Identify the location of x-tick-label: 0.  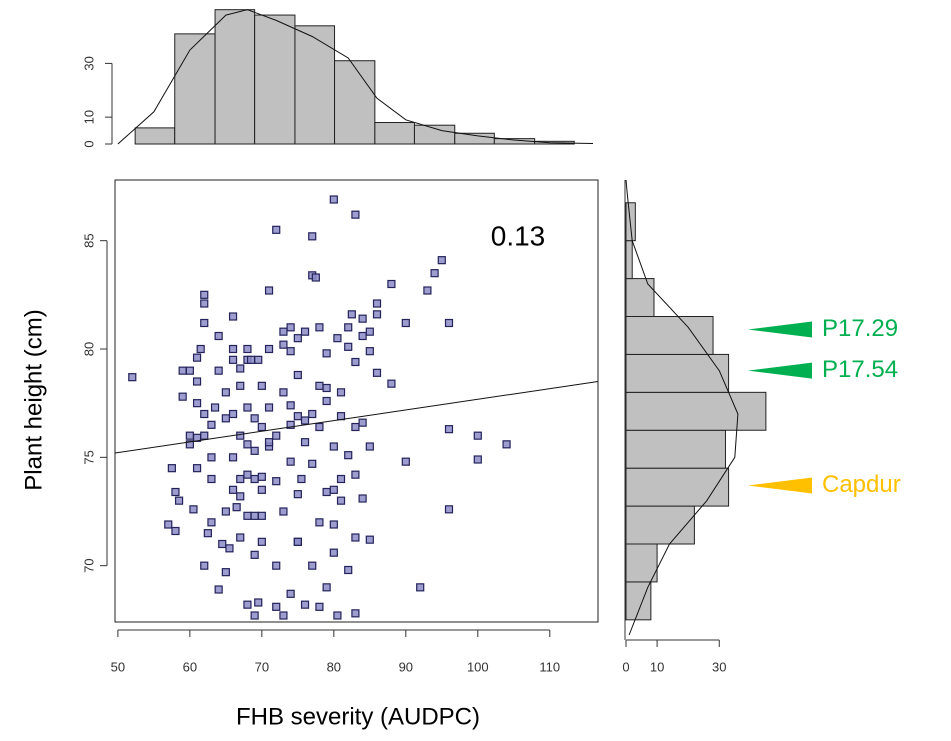
(625, 666).